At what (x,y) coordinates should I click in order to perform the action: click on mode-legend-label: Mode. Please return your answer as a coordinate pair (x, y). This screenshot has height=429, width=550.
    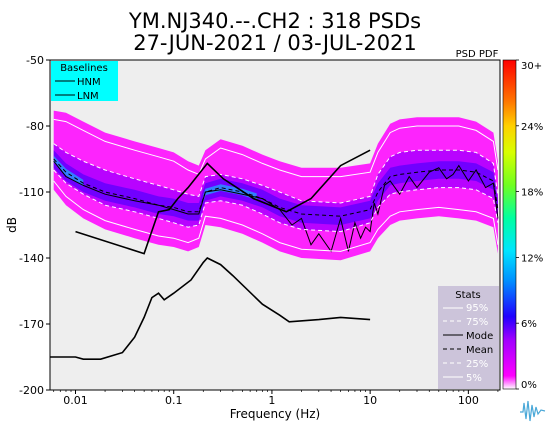
    Looking at the image, I should click on (479, 336).